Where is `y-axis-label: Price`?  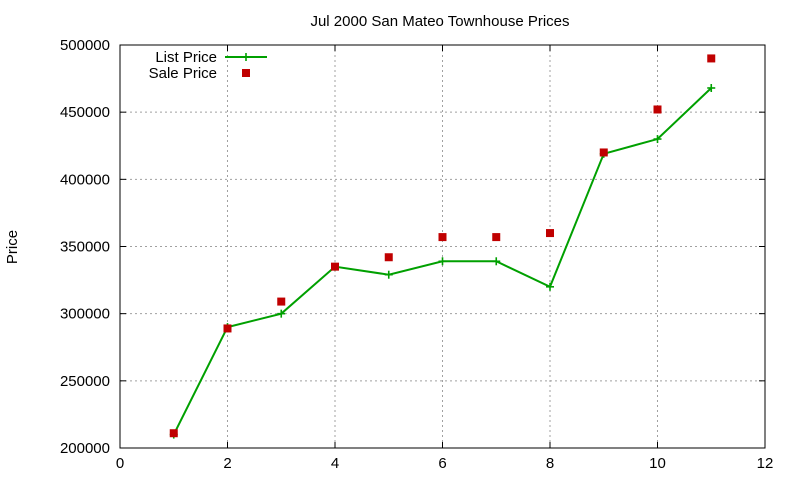
y-axis-label: Price is located at coordinates (12, 247).